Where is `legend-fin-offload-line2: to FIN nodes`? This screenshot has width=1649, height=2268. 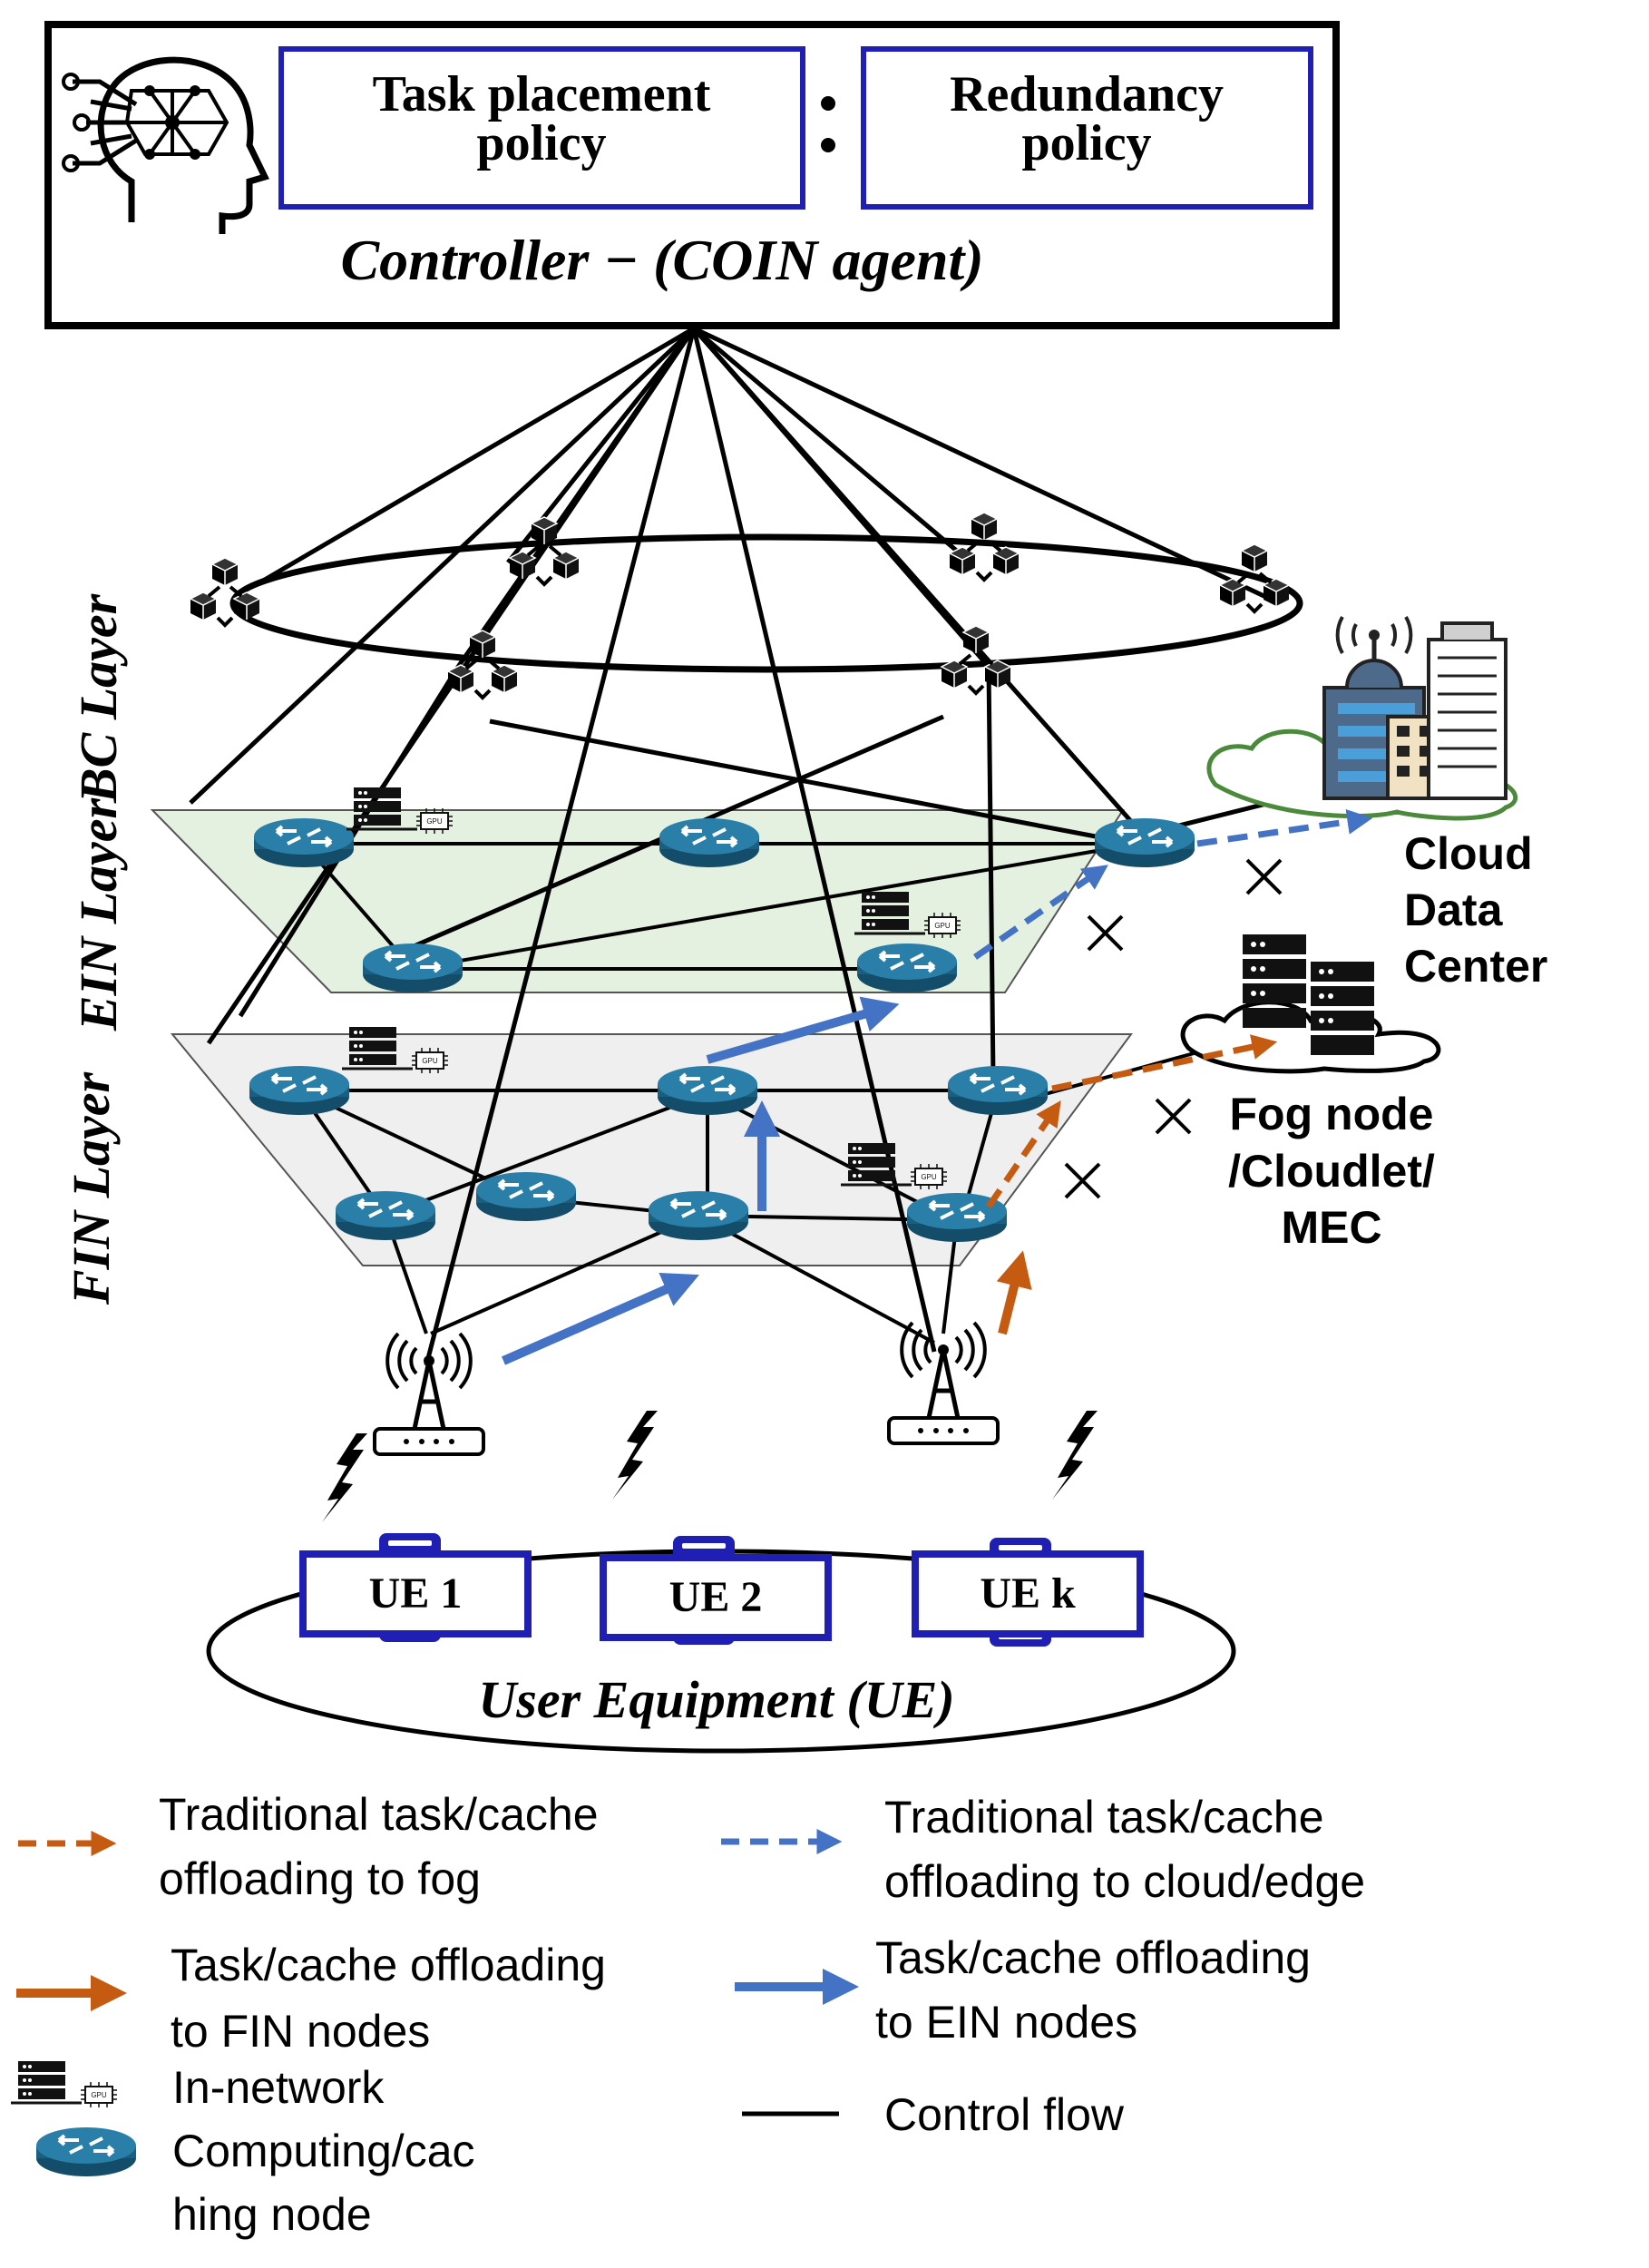
legend-fin-offload-line2: to FIN nodes is located at coordinates (301, 2032).